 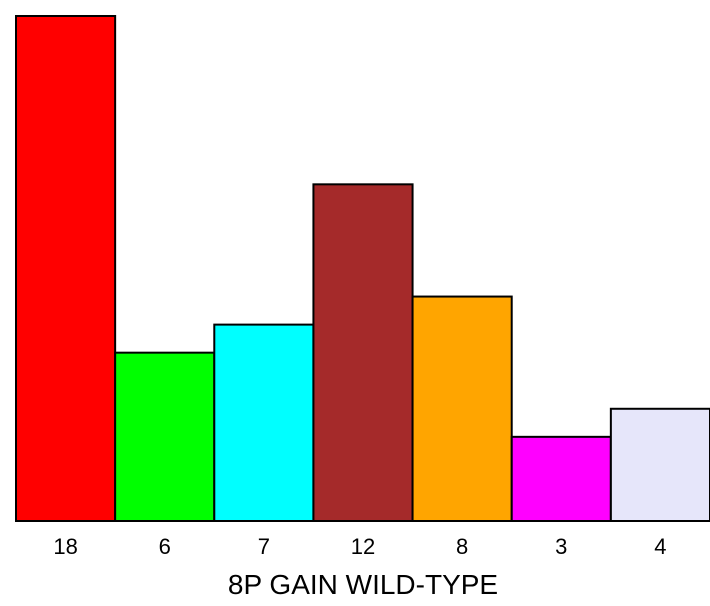 What do you see at coordinates (363, 546) in the screenshot?
I see `x-tick-label: 12` at bounding box center [363, 546].